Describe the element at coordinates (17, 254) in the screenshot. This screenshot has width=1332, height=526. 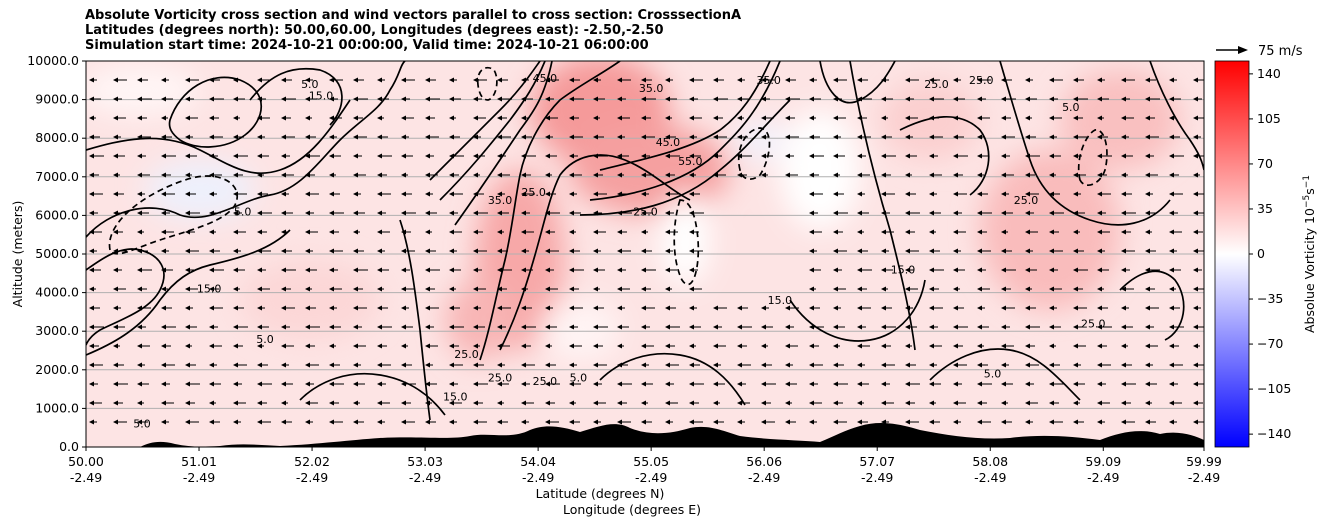
I see `y-axis-label: Altitude (meters)` at that location.